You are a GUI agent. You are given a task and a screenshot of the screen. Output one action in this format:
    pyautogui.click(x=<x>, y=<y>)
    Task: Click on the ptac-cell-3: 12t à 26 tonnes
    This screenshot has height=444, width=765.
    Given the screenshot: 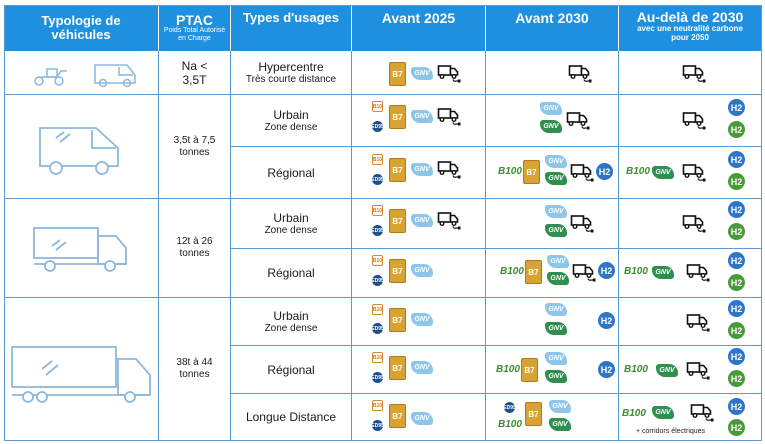 What is the action you would take?
    pyautogui.click(x=195, y=248)
    